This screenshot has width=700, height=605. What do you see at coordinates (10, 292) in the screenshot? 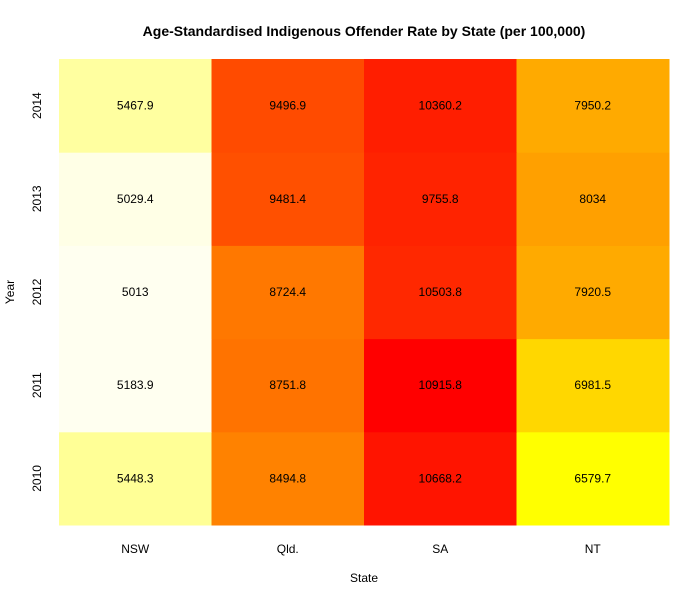
I see `y-axis-title: Year` at bounding box center [10, 292].